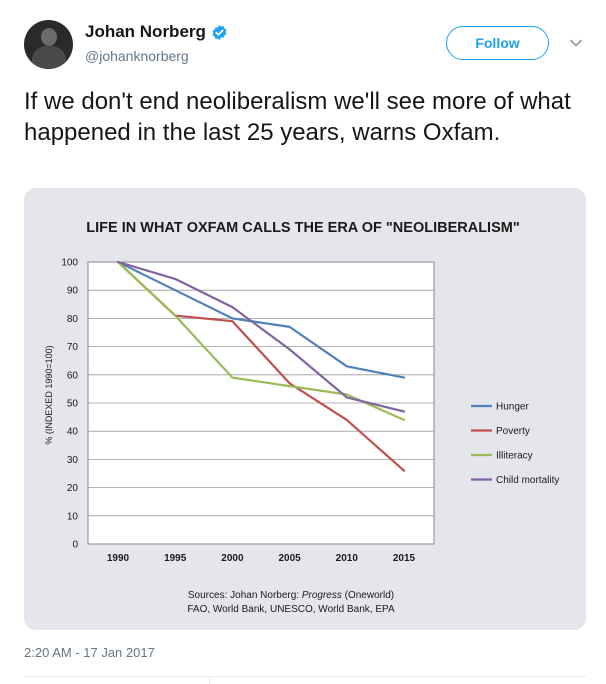  I want to click on divider, so click(305, 676).